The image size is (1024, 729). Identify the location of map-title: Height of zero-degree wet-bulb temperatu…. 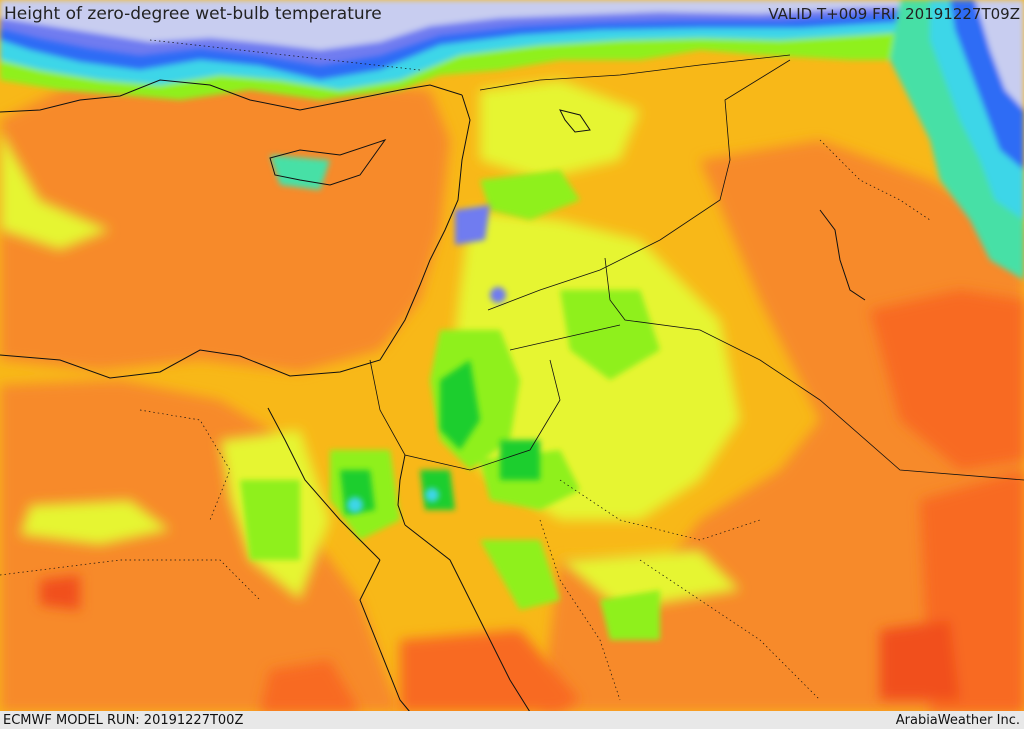
(193, 14).